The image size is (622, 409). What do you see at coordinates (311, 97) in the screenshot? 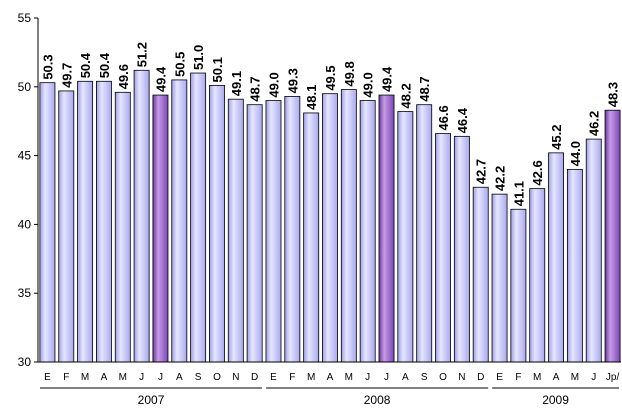
I see `data-label: 48.1` at bounding box center [311, 97].